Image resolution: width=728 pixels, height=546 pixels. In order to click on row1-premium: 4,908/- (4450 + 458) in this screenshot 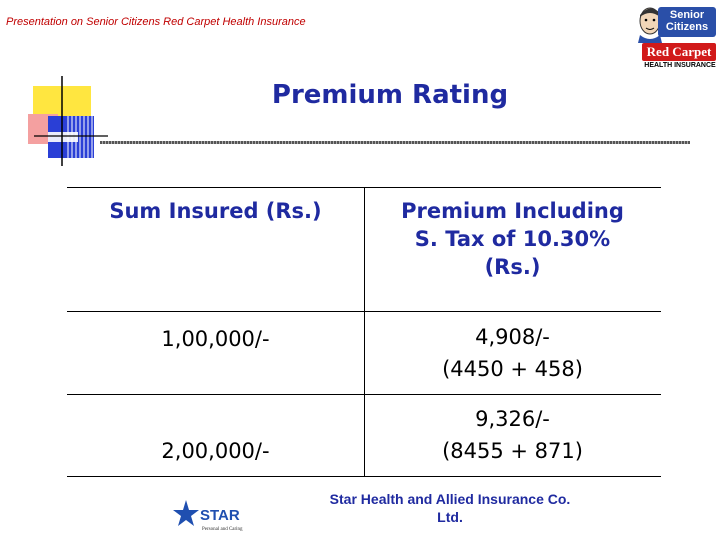, I will do `click(512, 353)`.